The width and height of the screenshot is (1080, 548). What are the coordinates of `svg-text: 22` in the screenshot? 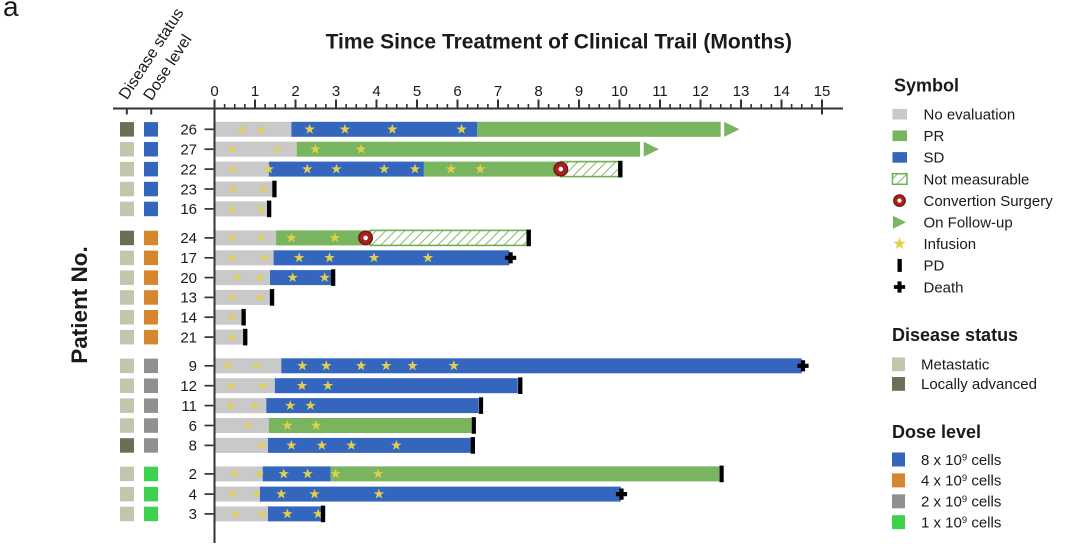 It's located at (188, 169).